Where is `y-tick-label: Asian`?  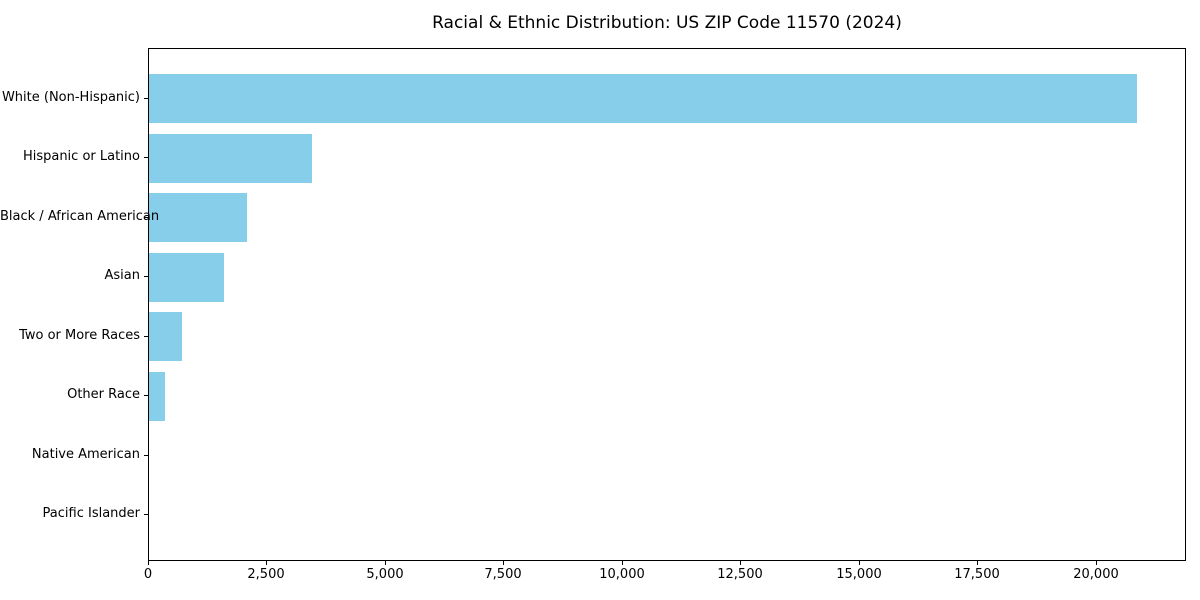
y-tick-label: Asian is located at coordinates (122, 275).